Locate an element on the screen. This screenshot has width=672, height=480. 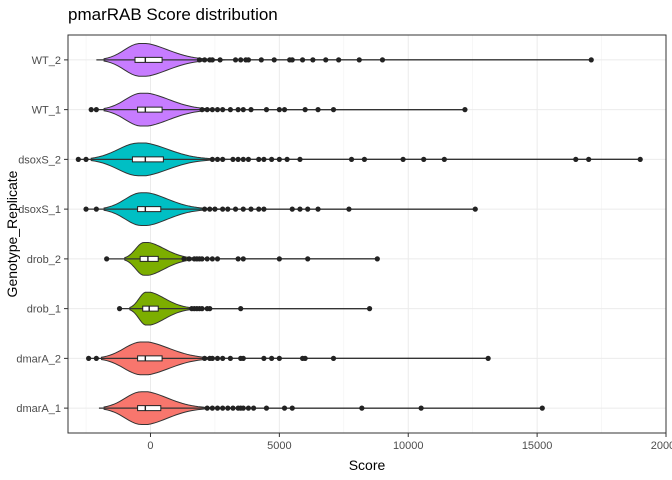
y-tick-label: dmarA_1 is located at coordinates (38, 409).